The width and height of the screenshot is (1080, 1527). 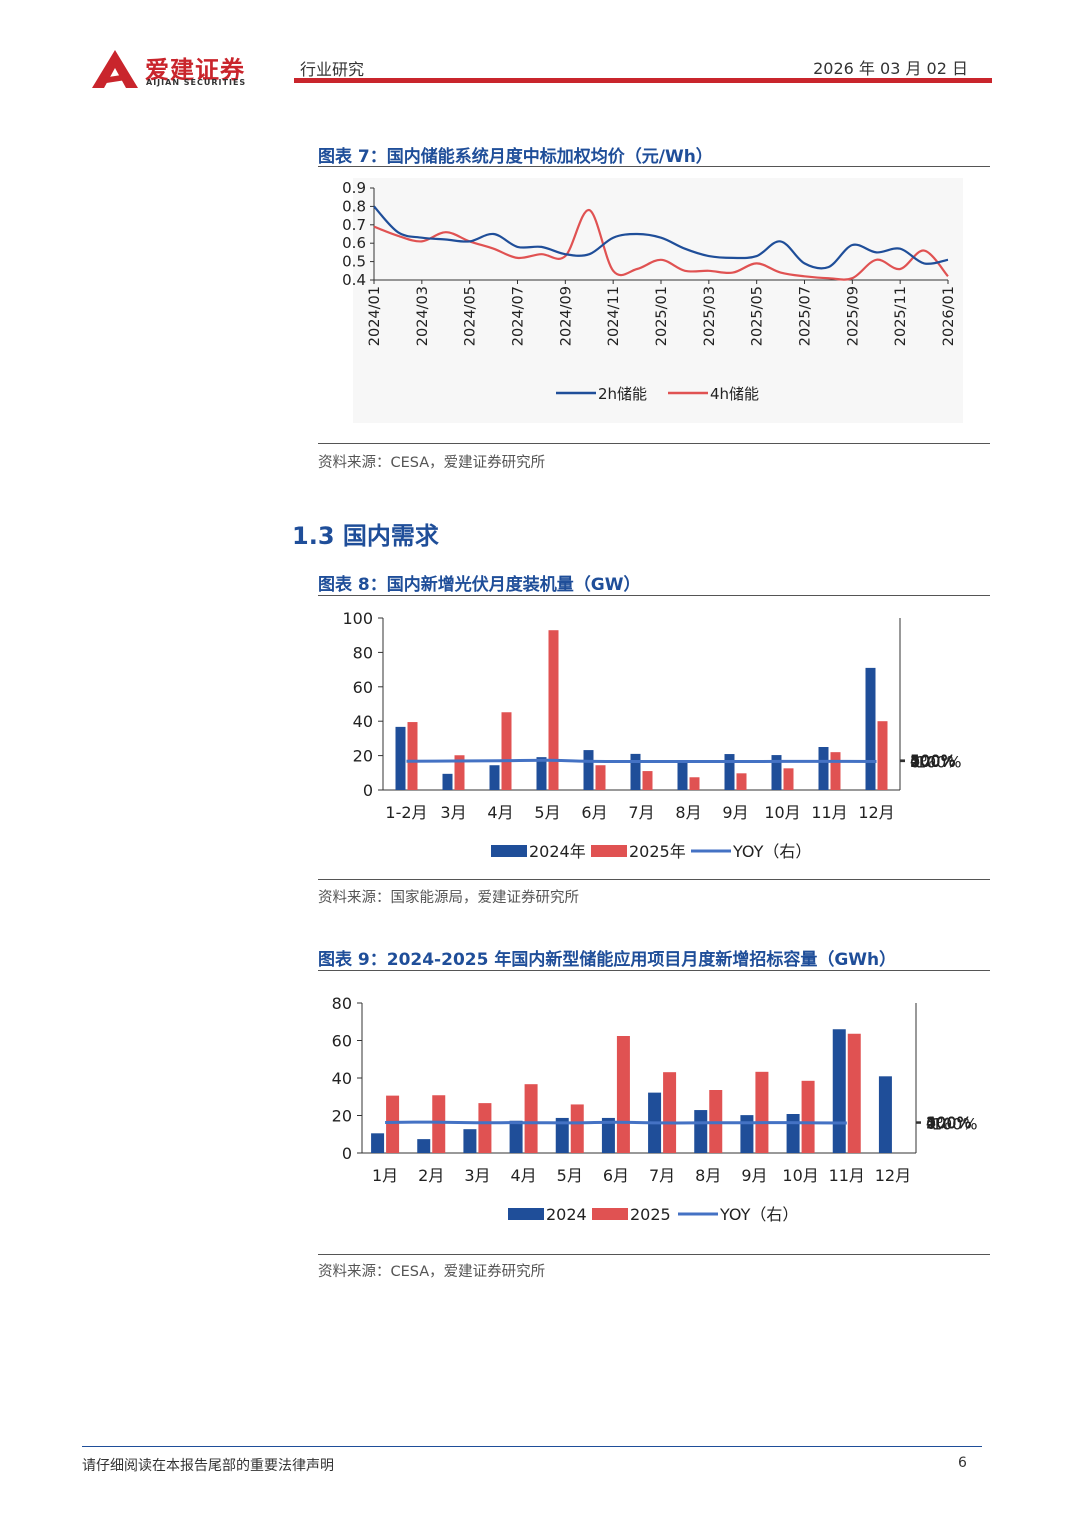 I want to click on y-tick-label: 0.6, so click(x=354, y=243).